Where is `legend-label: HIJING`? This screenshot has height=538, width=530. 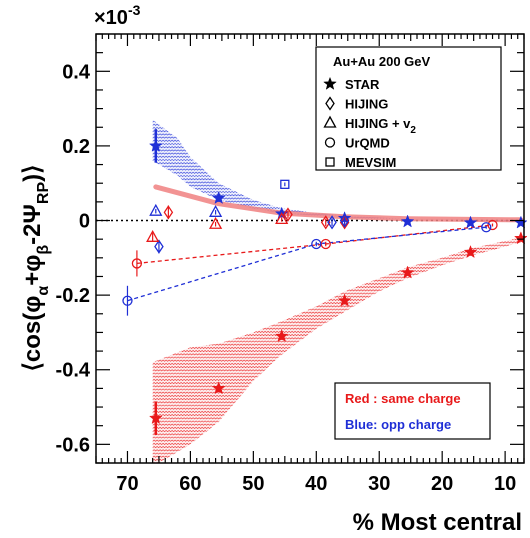 legend-label: HIJING is located at coordinates (366, 104).